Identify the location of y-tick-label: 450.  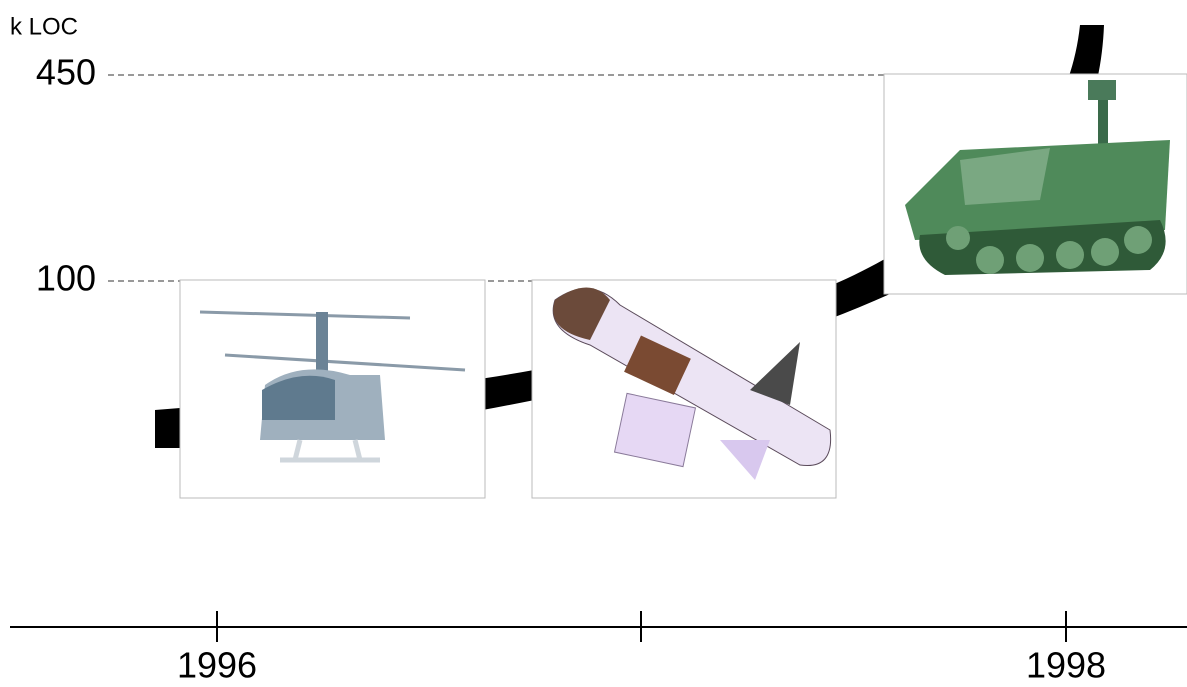
(66, 72).